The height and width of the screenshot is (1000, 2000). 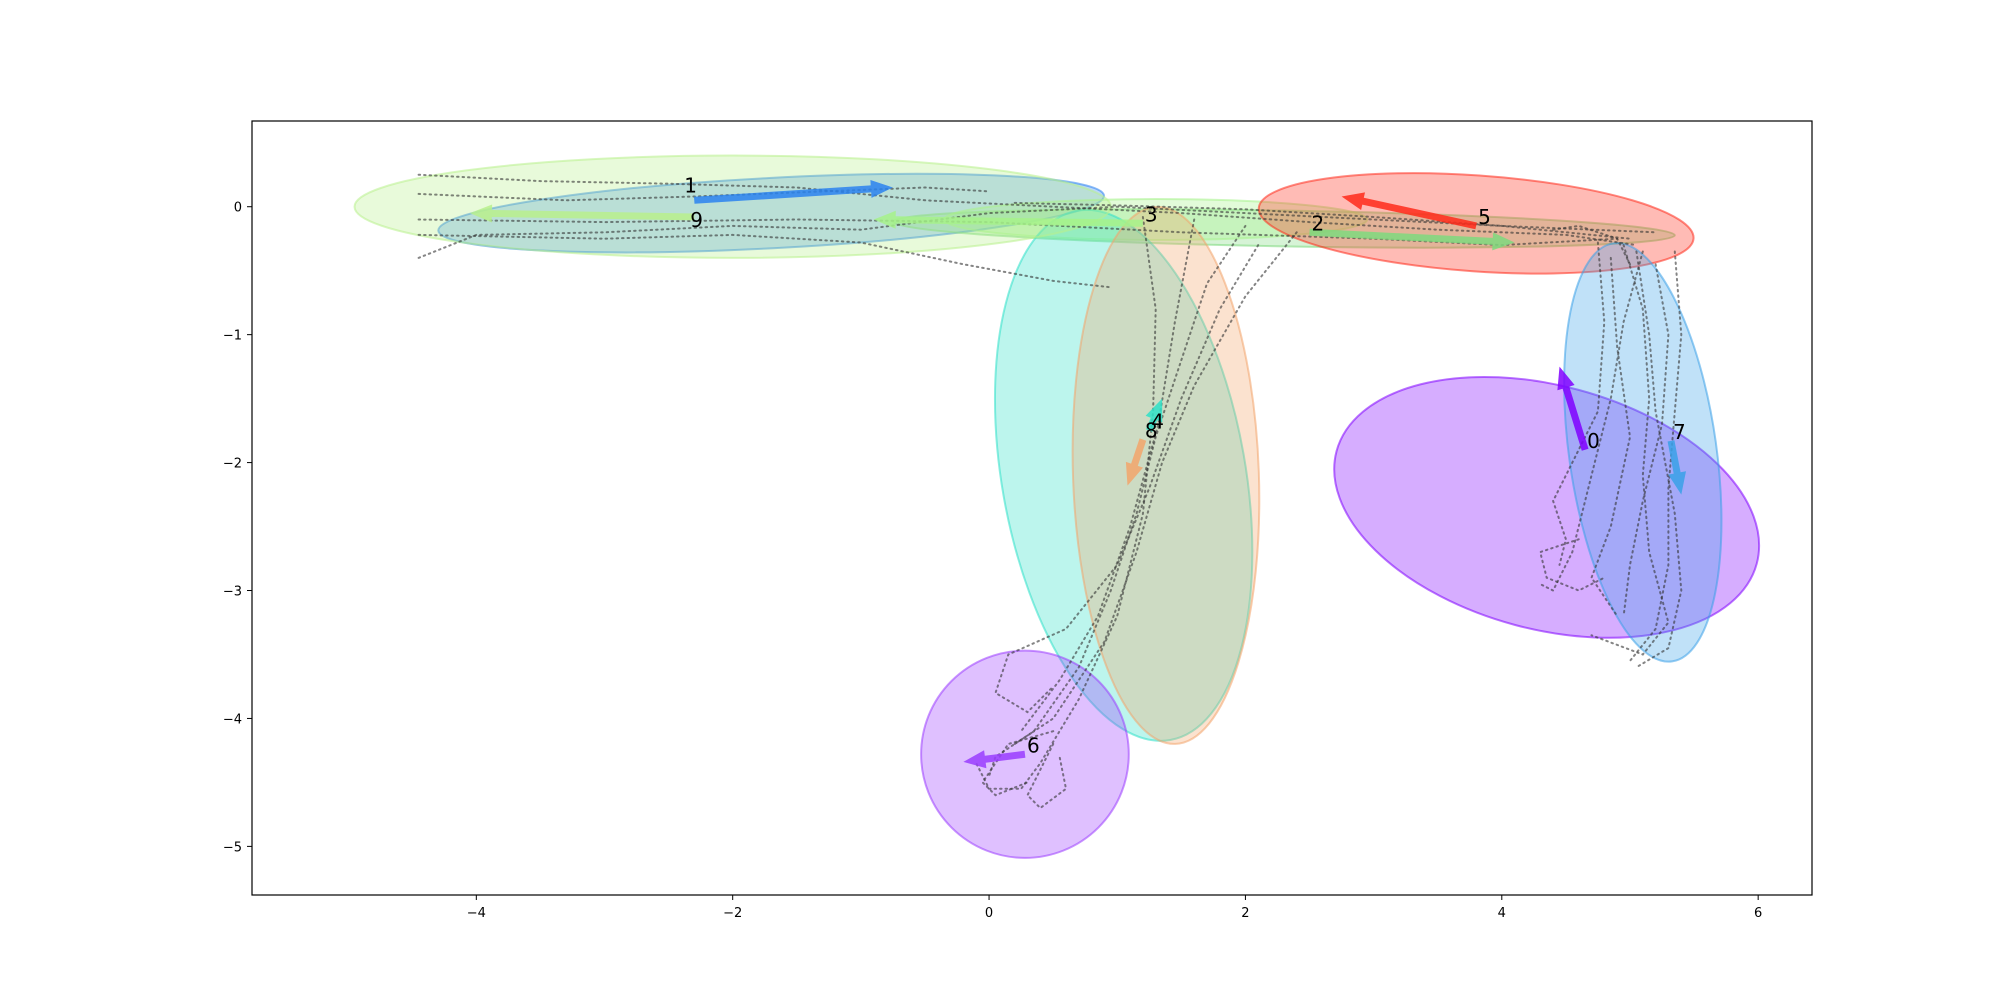 What do you see at coordinates (1679, 432) in the screenshot?
I see `cluster-label-7: 7` at bounding box center [1679, 432].